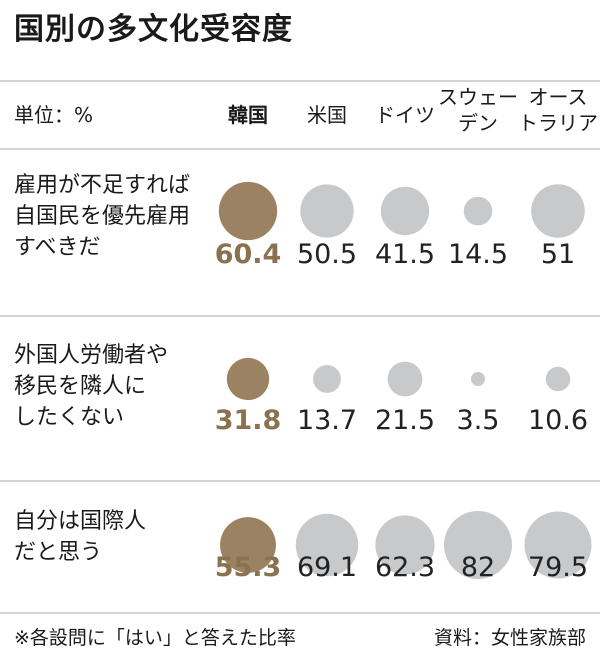 The image size is (600, 659). What do you see at coordinates (327, 567) in the screenshot?
I see `value-label-r3-c2: 69.1` at bounding box center [327, 567].